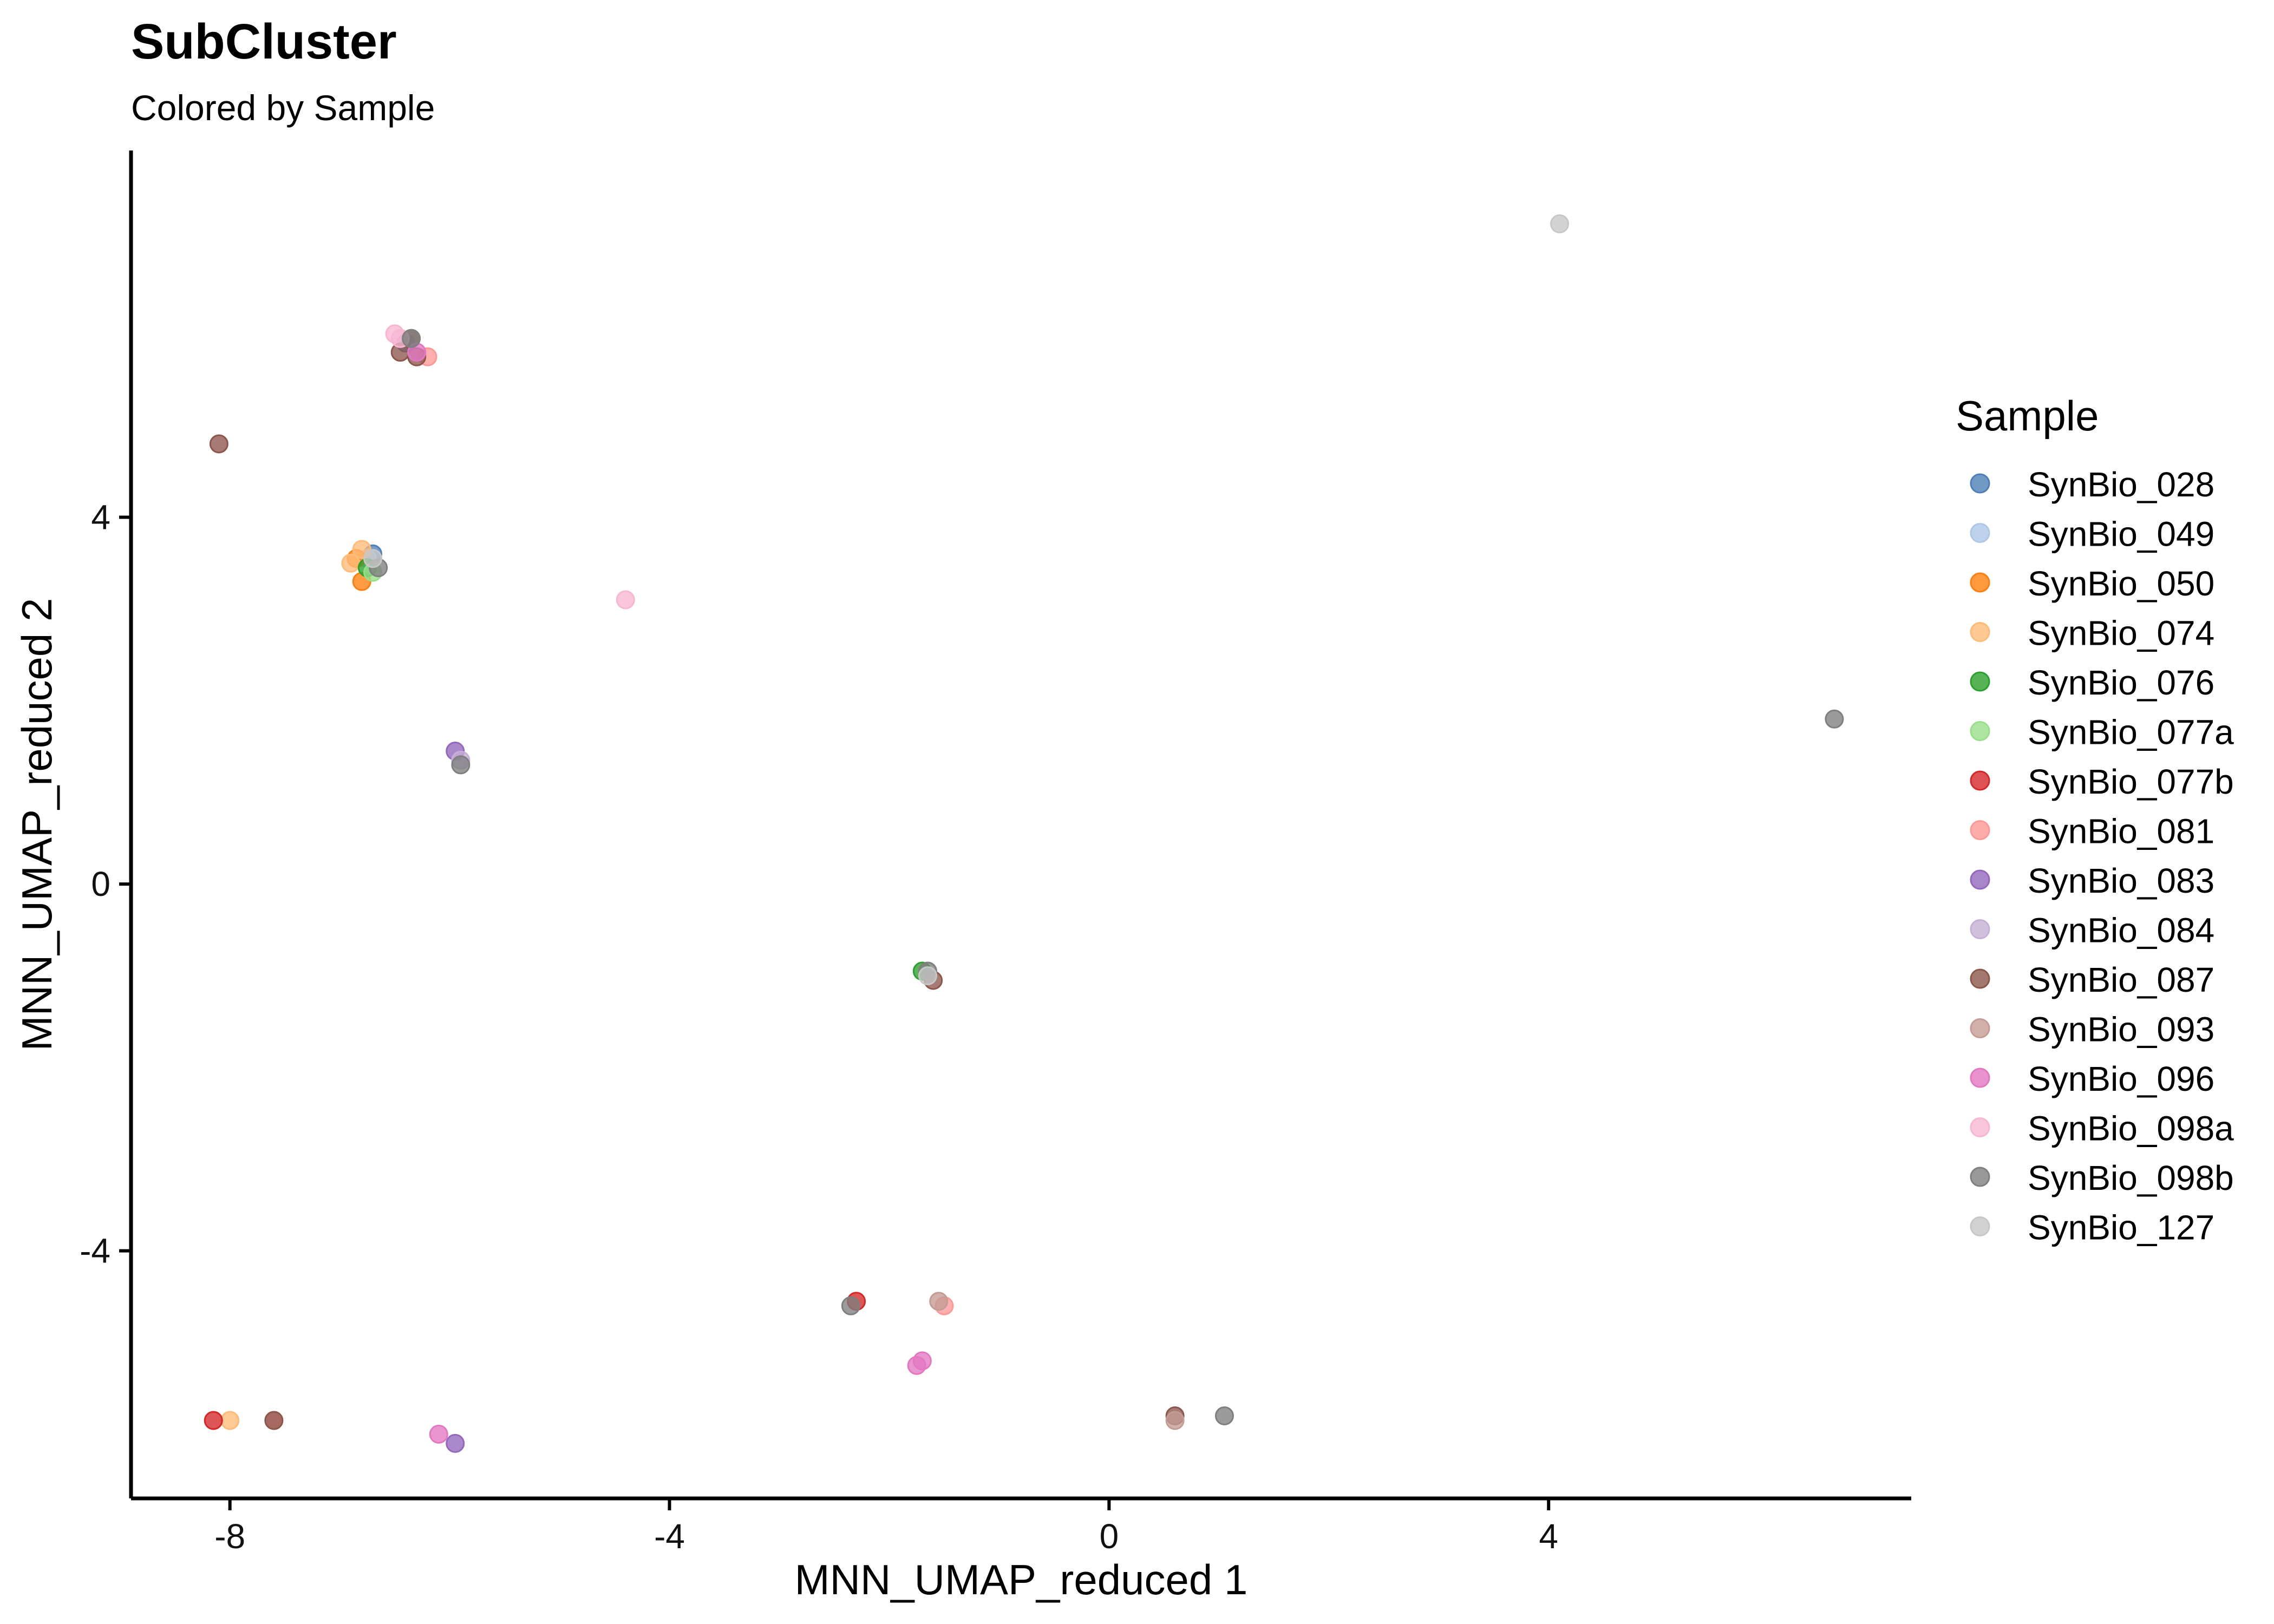 The width and height of the screenshot is (2274, 1624). What do you see at coordinates (1549, 1536) in the screenshot?
I see `x-tick-label: 4` at bounding box center [1549, 1536].